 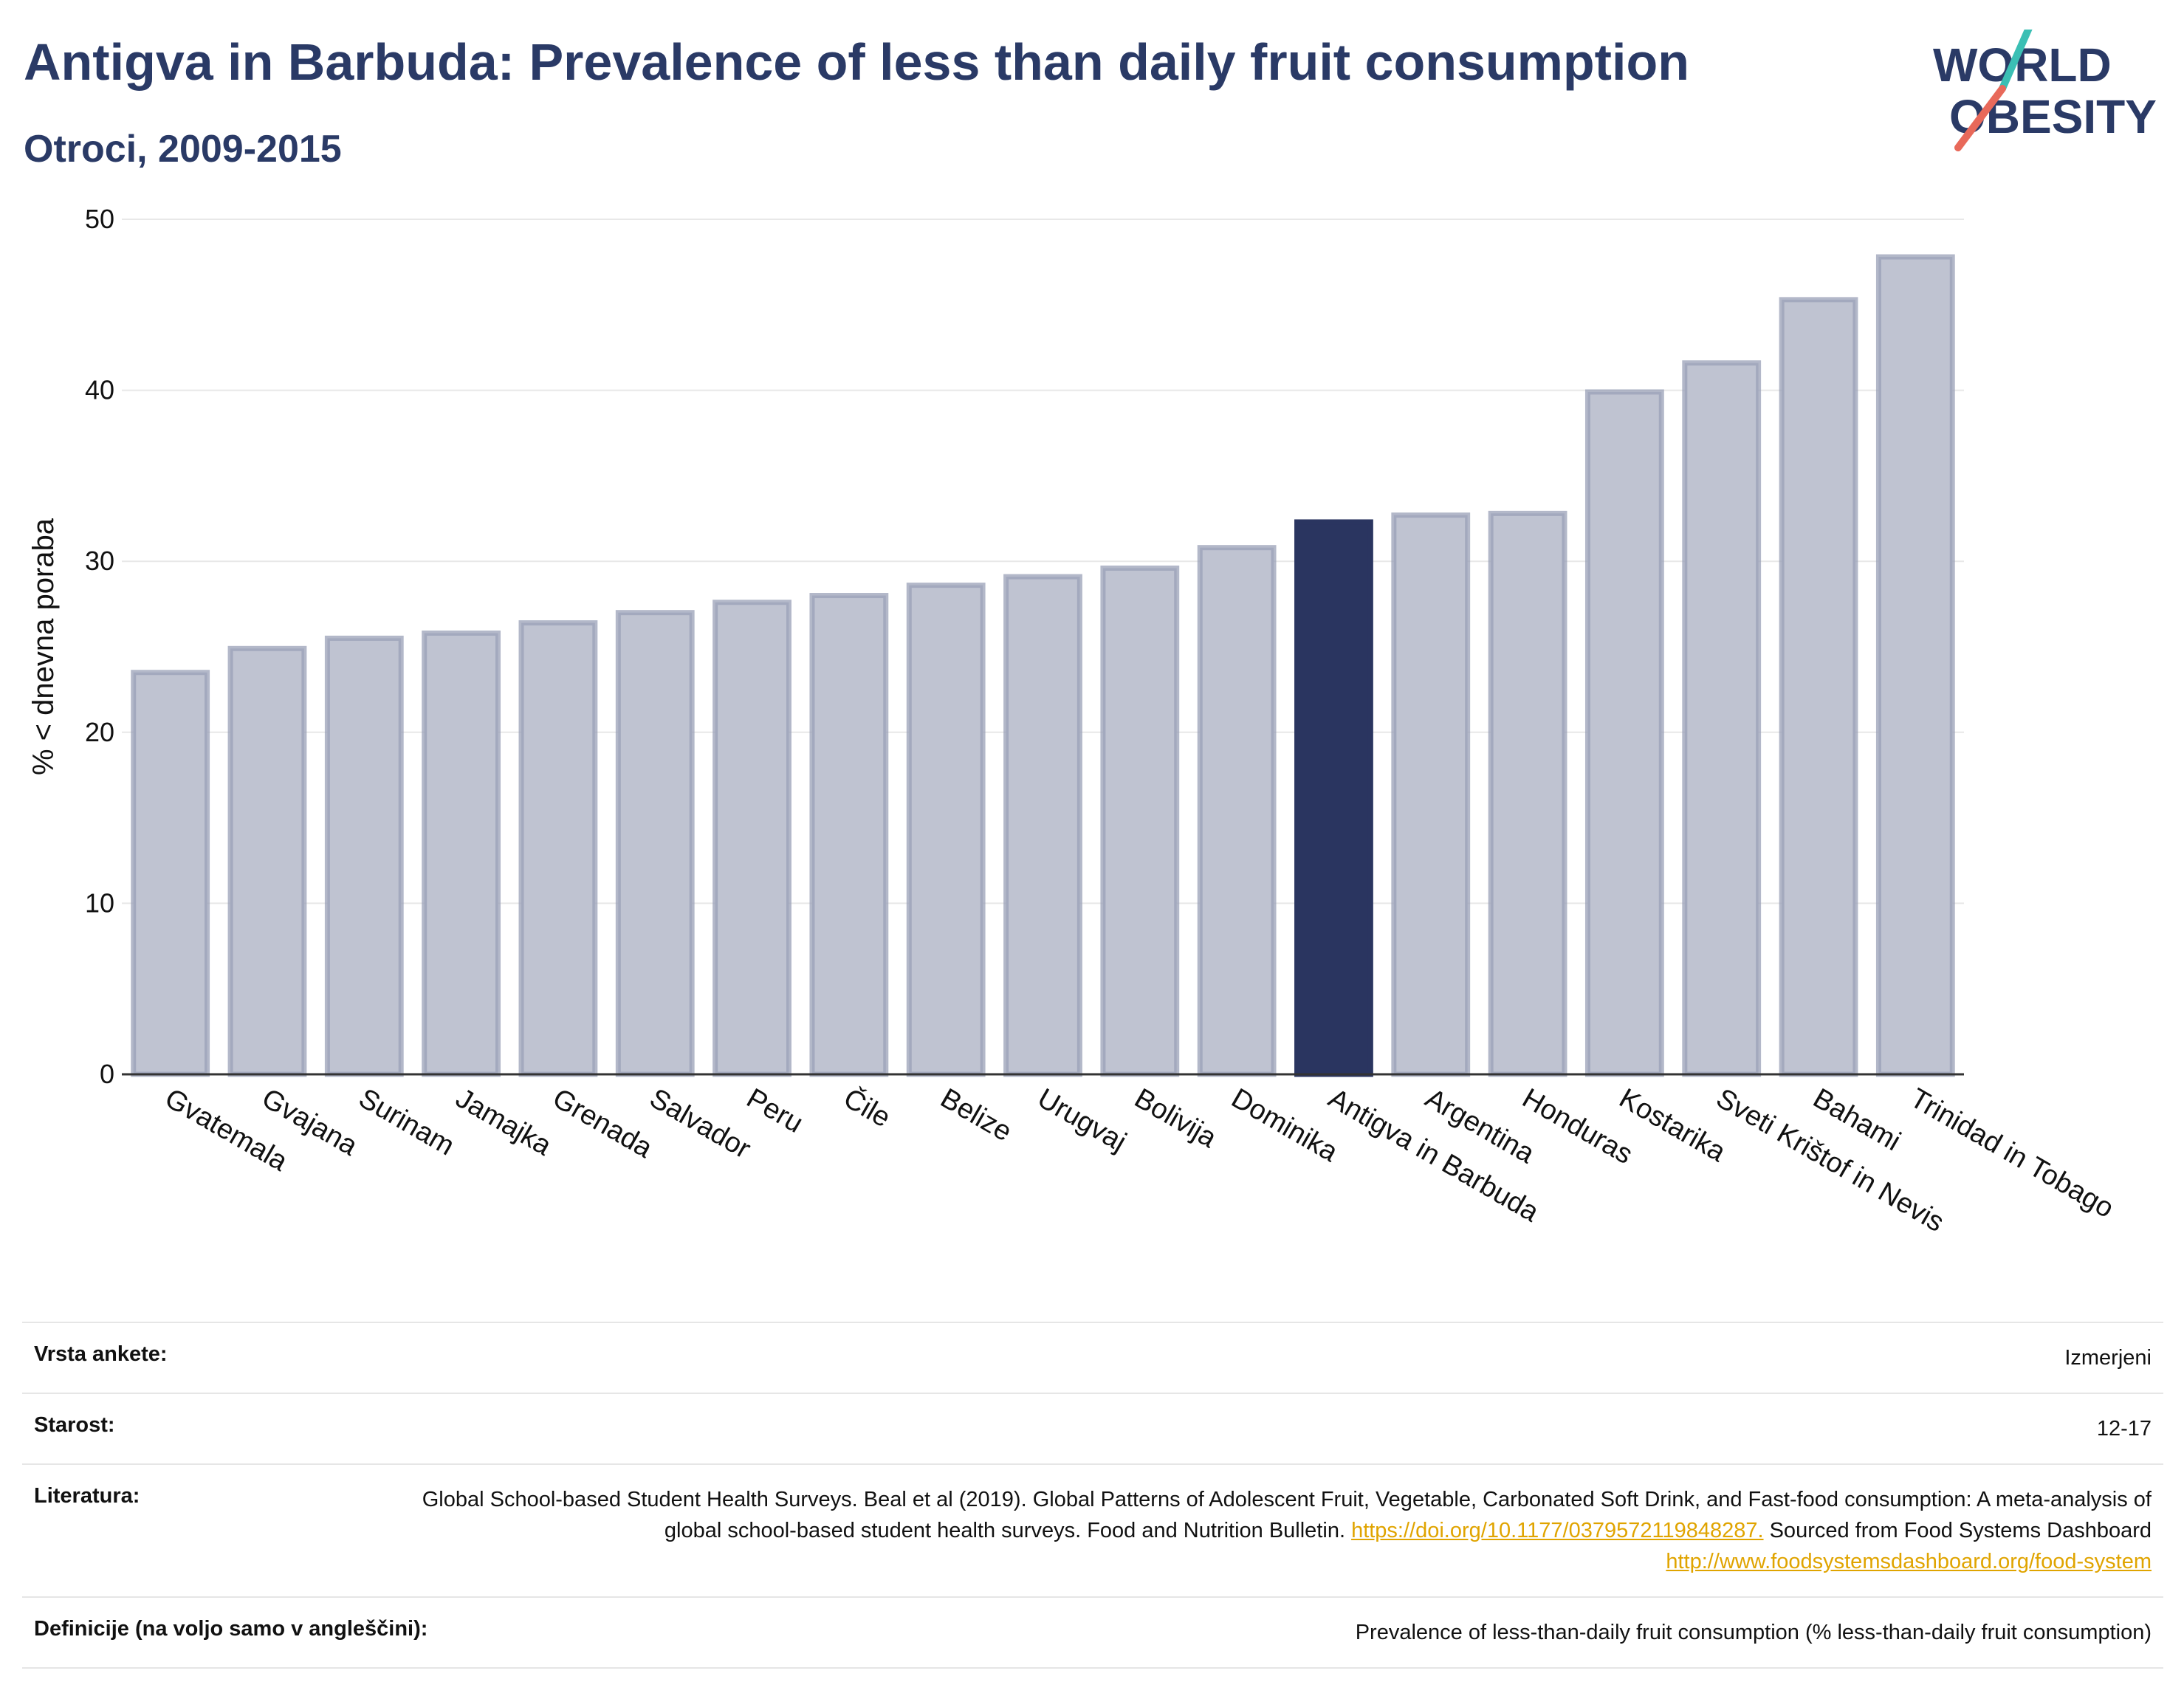 I want to click on y-axis-label: % < dnevna poraba, so click(x=44, y=646).